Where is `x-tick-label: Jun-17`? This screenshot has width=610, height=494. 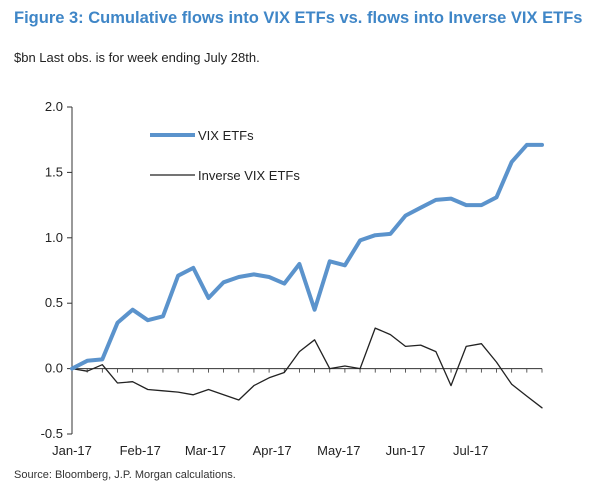
x-tick-label: Jun-17 is located at coordinates (406, 450).